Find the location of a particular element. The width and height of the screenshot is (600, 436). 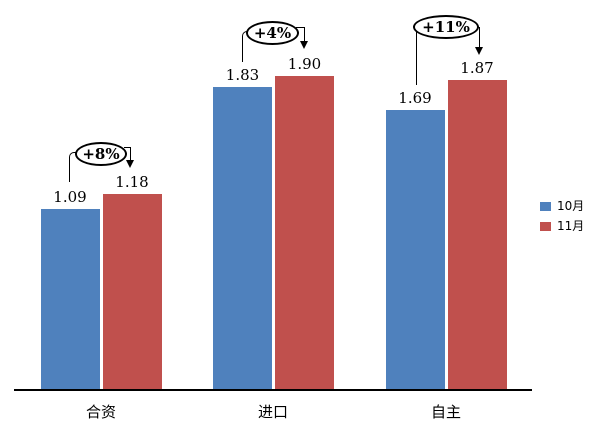

category-label-import: 进口 is located at coordinates (272, 412).